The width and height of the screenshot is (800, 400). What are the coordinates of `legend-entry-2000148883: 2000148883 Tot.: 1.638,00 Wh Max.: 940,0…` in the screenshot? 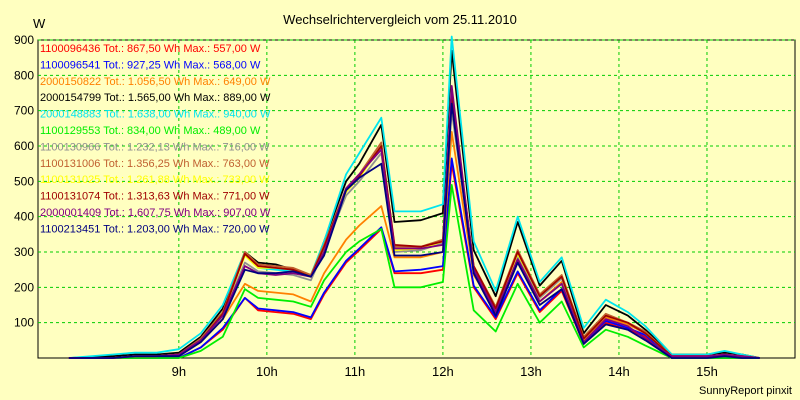 It's located at (155, 115).